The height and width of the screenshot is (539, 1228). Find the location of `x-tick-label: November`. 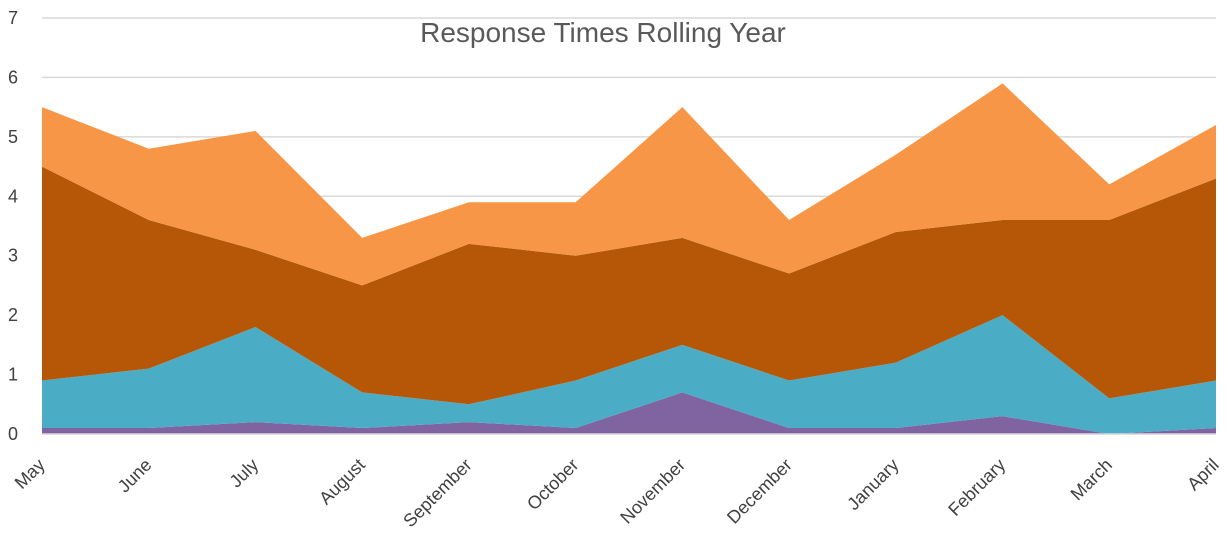

x-tick-label: November is located at coordinates (652, 491).